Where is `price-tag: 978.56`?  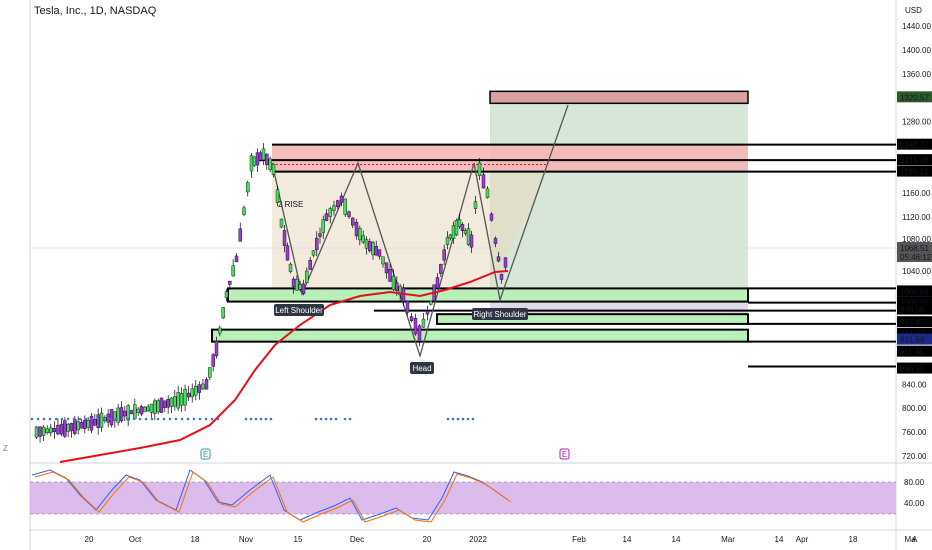 price-tag: 978.56 is located at coordinates (912, 310).